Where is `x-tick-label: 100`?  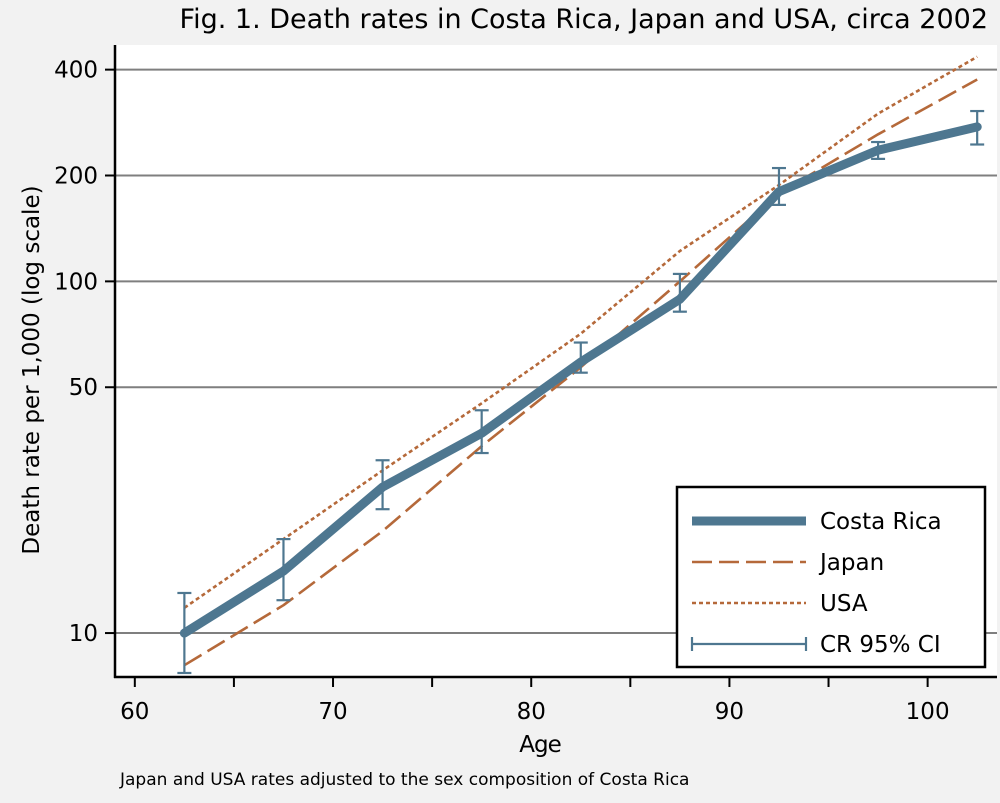 x-tick-label: 100 is located at coordinates (928, 712).